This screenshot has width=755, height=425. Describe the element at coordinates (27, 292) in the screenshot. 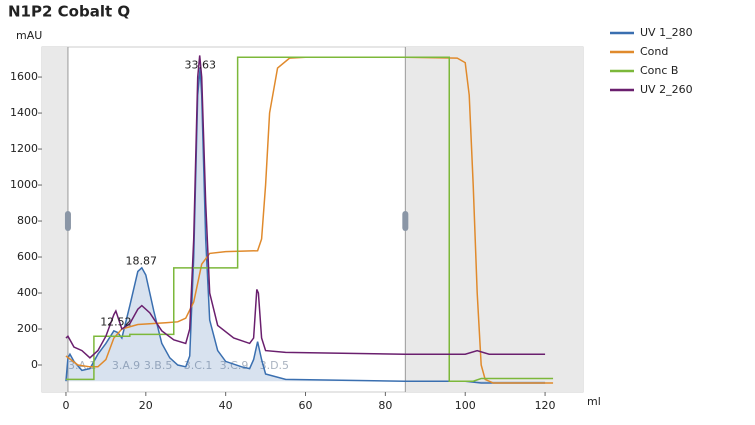

I see `y-tick-label: 400` at that location.